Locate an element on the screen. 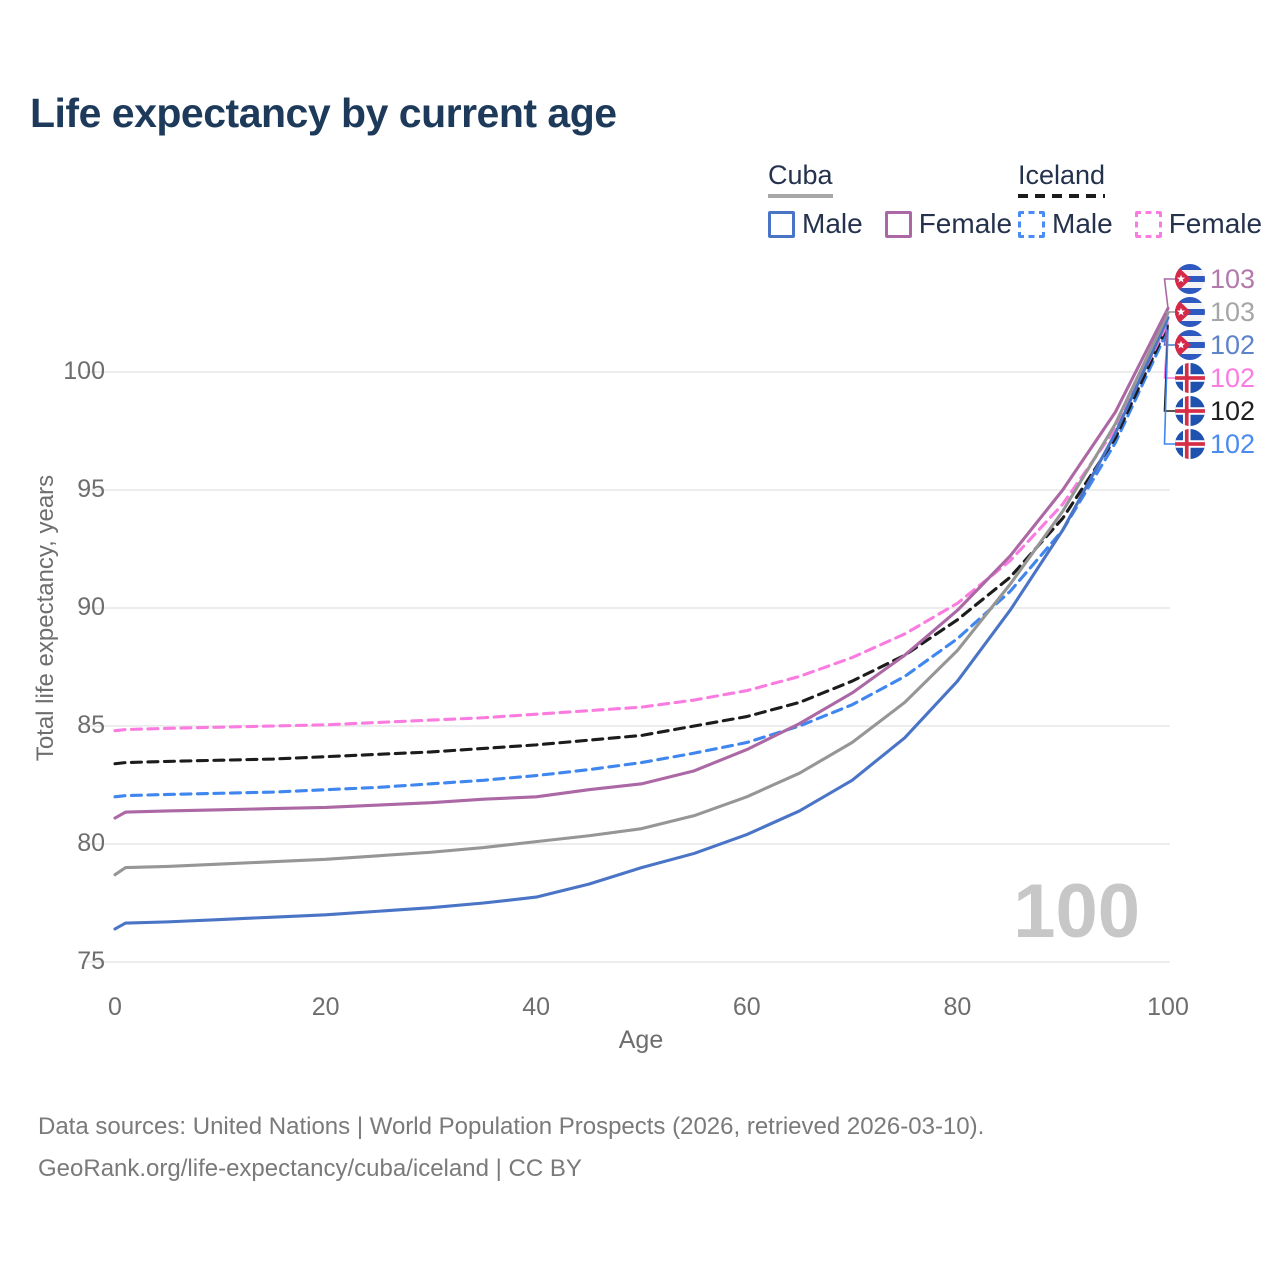 This screenshot has height=1280, width=1280. legend-country-label: Cuba is located at coordinates (800, 175).